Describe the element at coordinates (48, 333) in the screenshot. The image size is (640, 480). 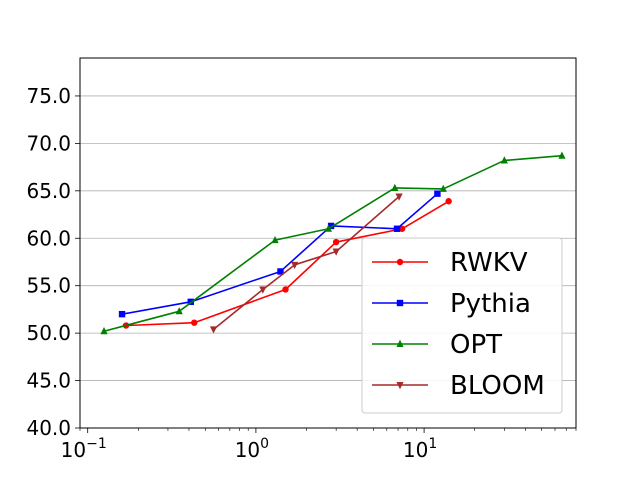
I see `y-tick-label: 50.0` at that location.